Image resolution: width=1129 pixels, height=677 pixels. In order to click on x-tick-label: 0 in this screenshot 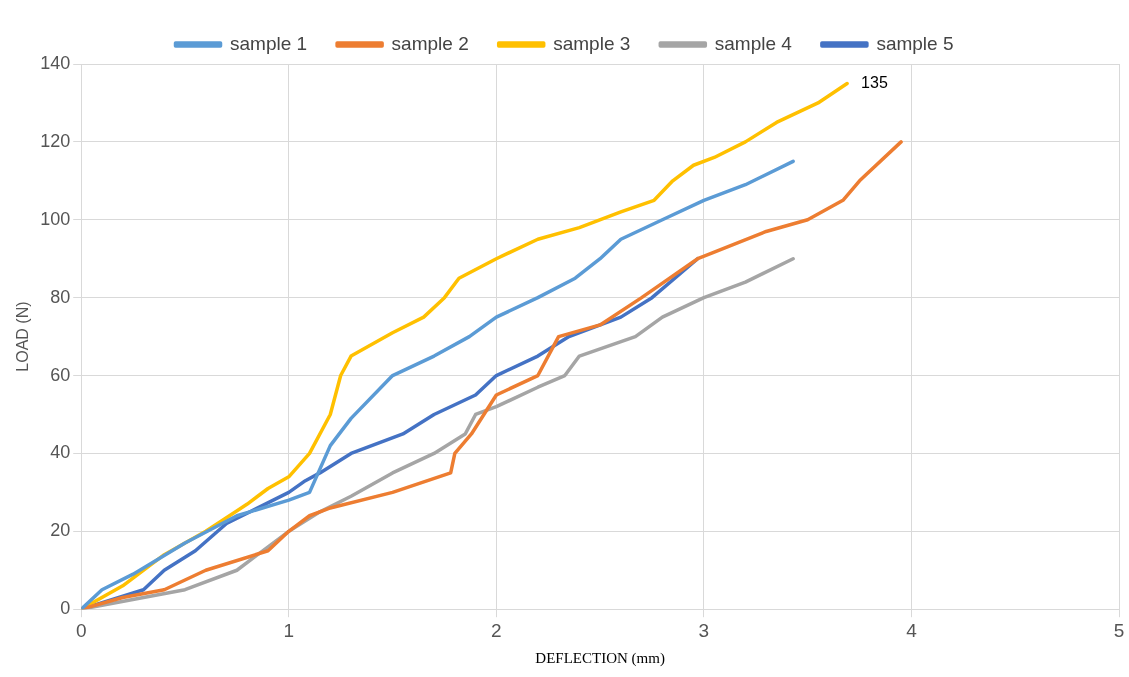, I will do `click(81, 630)`.